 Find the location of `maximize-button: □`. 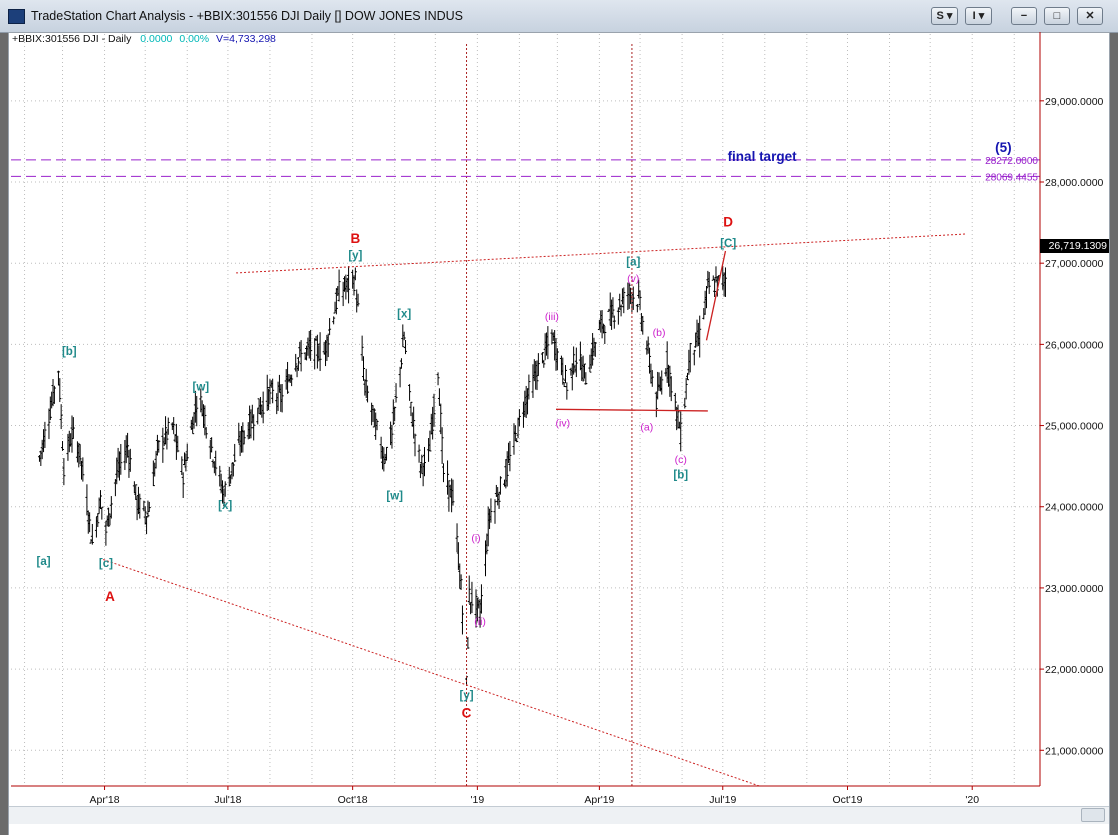

maximize-button: □ is located at coordinates (1057, 16).